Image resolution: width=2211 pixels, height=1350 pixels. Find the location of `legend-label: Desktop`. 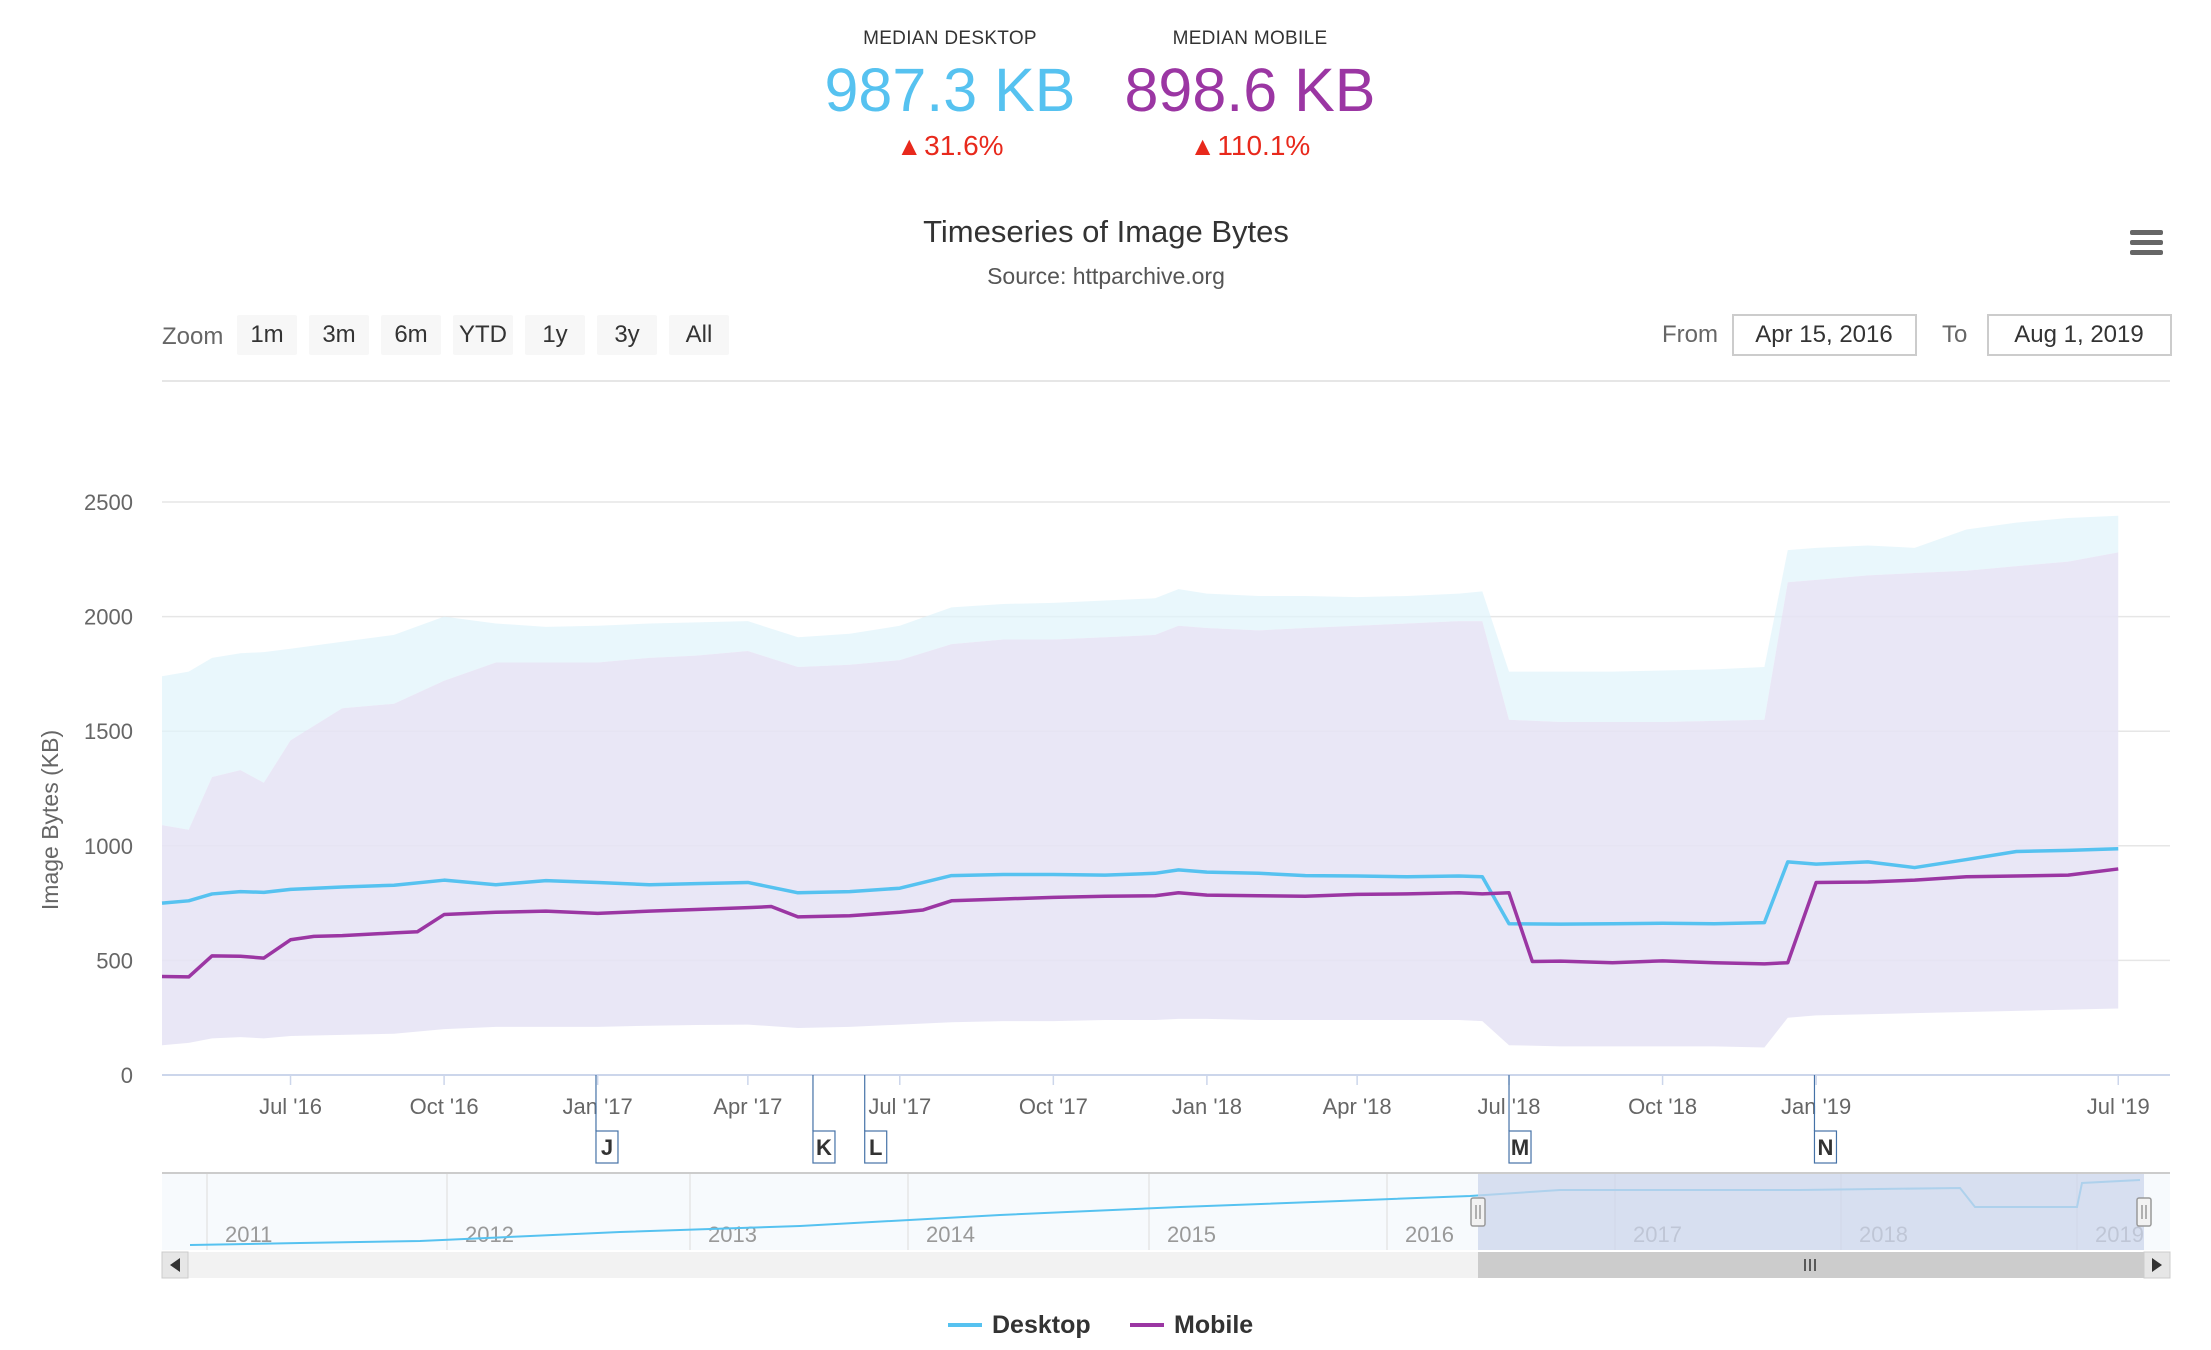

legend-label: Desktop is located at coordinates (1041, 1325).